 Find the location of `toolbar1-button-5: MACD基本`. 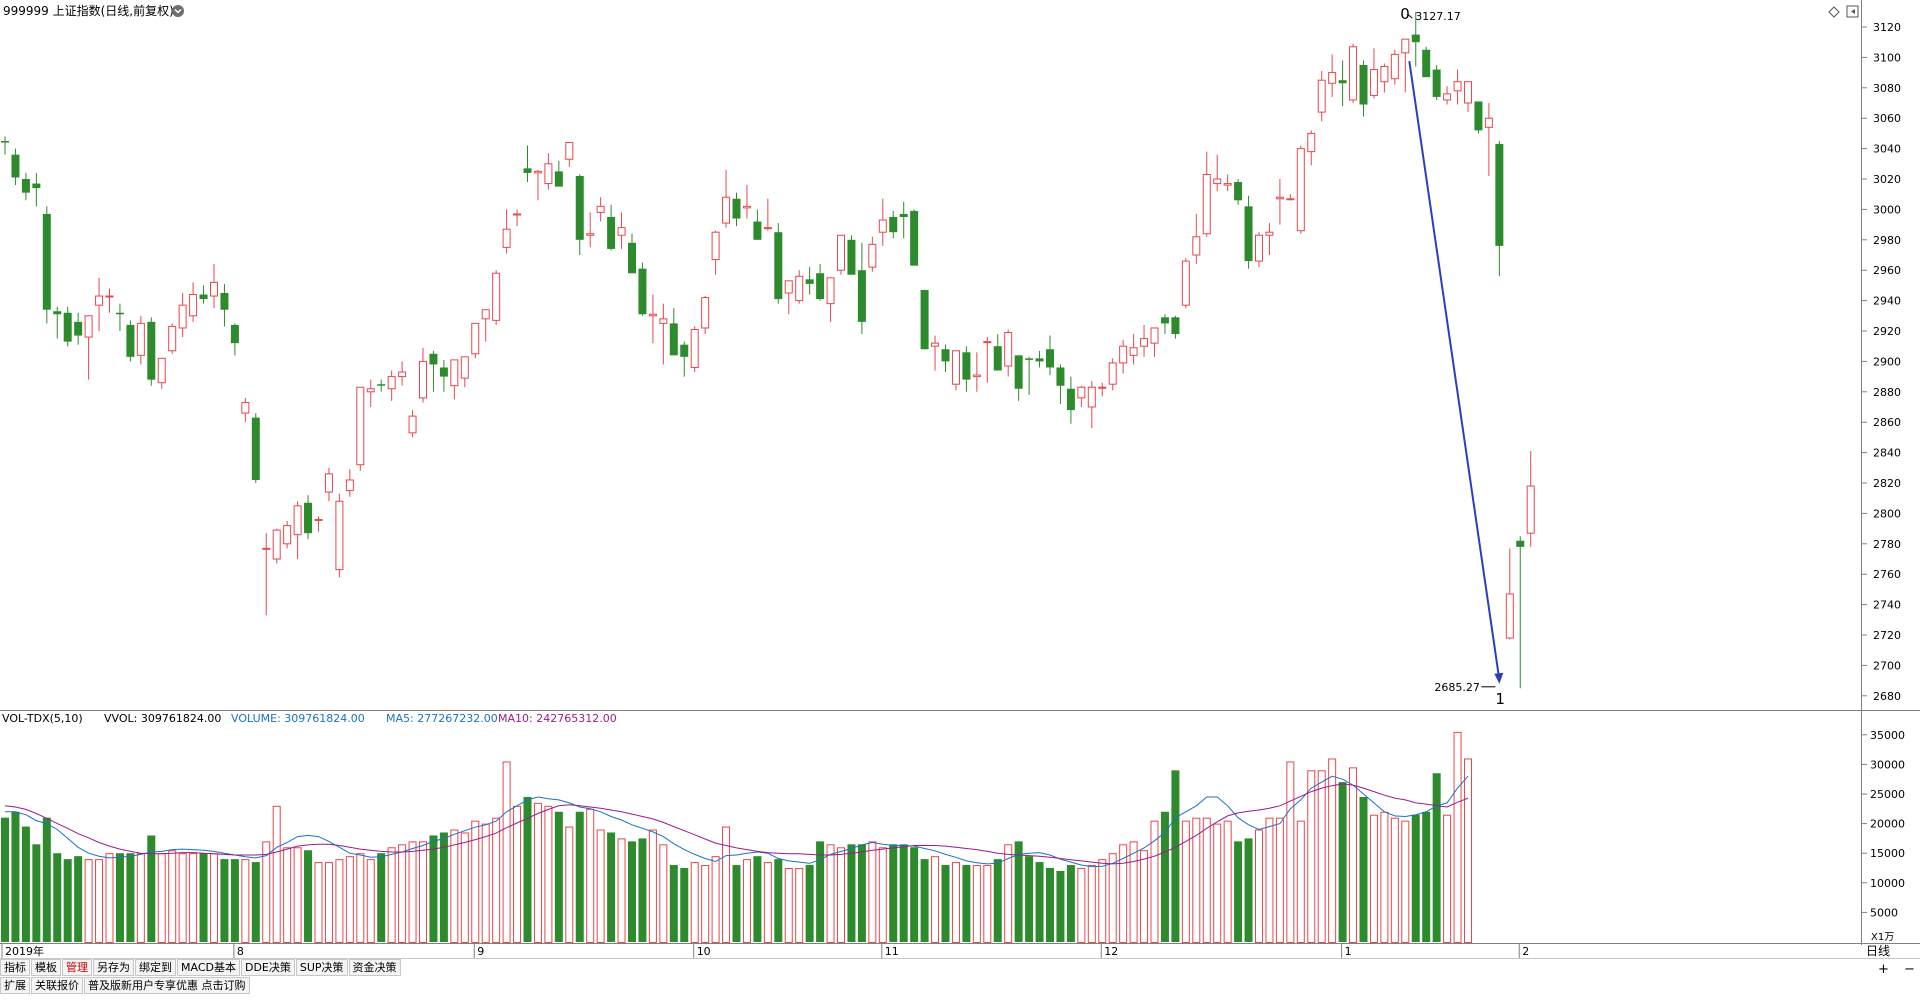

toolbar1-button-5: MACD基本 is located at coordinates (208, 967).